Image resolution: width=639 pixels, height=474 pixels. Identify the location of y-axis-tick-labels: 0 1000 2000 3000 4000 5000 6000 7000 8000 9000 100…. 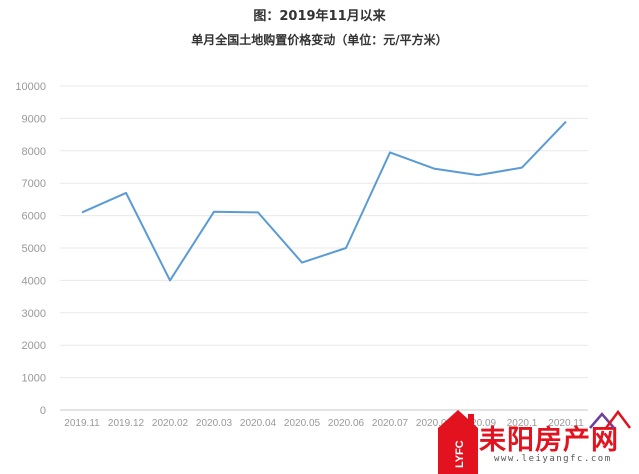
(30, 249).